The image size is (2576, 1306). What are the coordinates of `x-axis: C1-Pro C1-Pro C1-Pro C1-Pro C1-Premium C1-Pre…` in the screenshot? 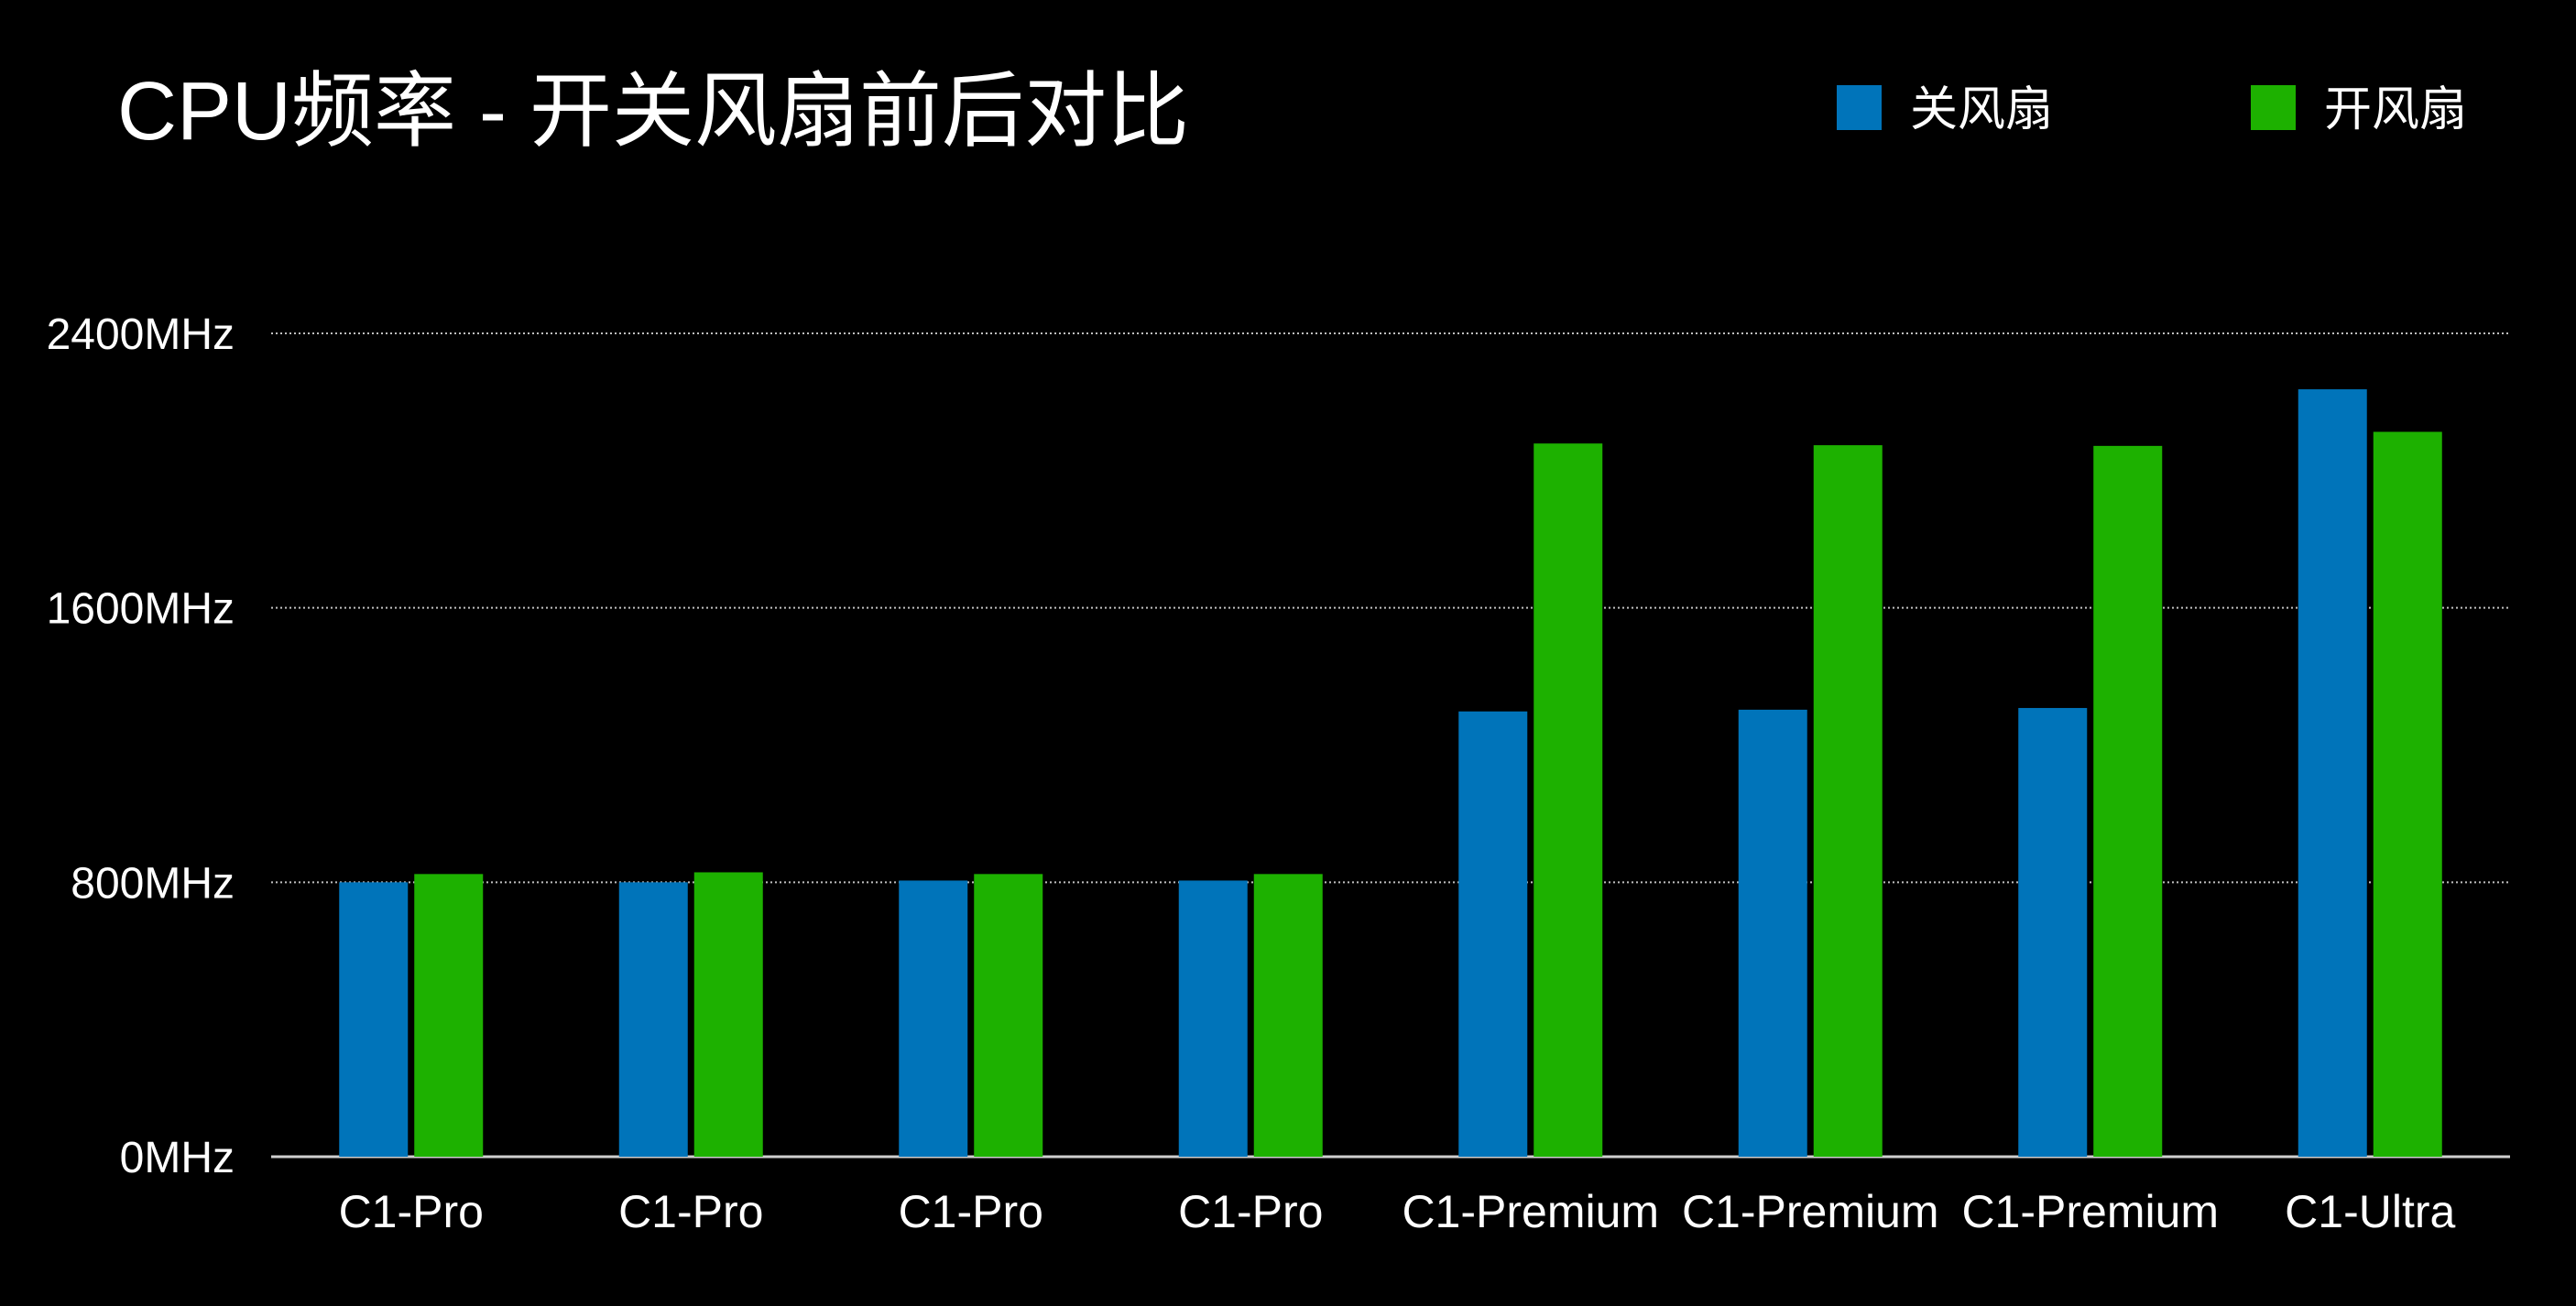 It's located at (1398, 1211).